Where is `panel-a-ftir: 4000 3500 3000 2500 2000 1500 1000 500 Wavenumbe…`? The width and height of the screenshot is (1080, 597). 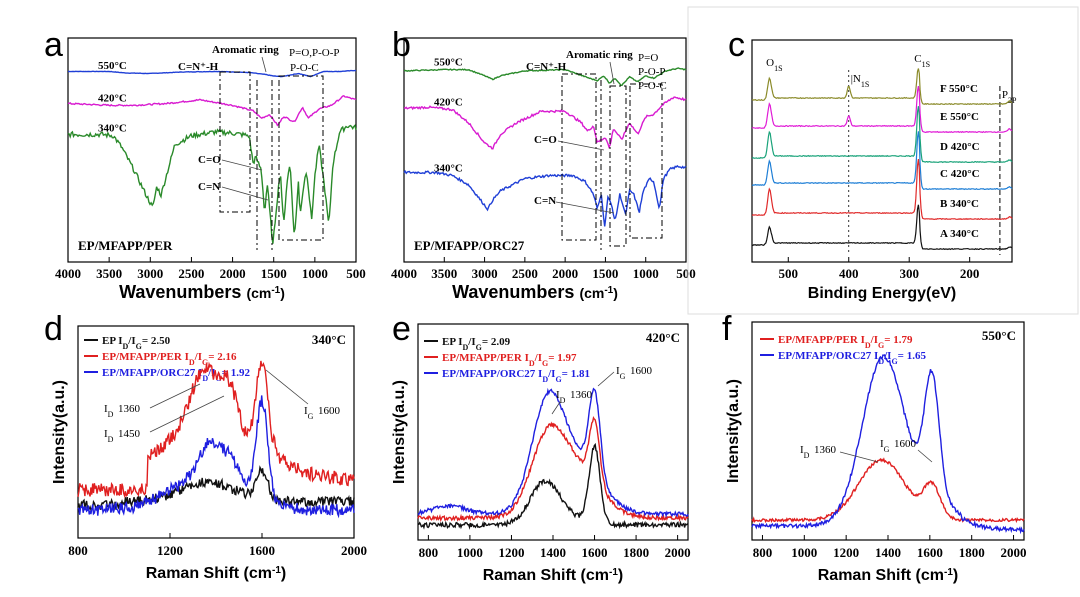 panel-a-ftir: 4000 3500 3000 2500 2000 1500 1000 500 Wavenumbe… is located at coordinates (210, 169).